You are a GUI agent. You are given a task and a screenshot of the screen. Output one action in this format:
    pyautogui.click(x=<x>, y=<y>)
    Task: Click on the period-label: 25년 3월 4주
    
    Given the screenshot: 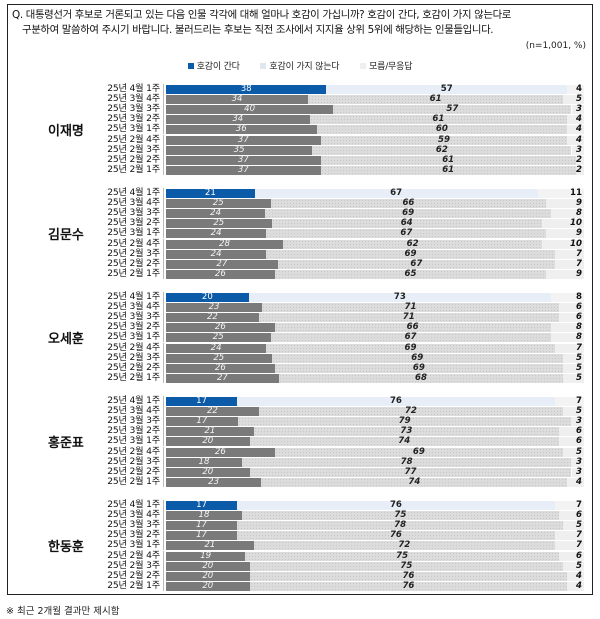 What is the action you would take?
    pyautogui.click(x=133, y=307)
    